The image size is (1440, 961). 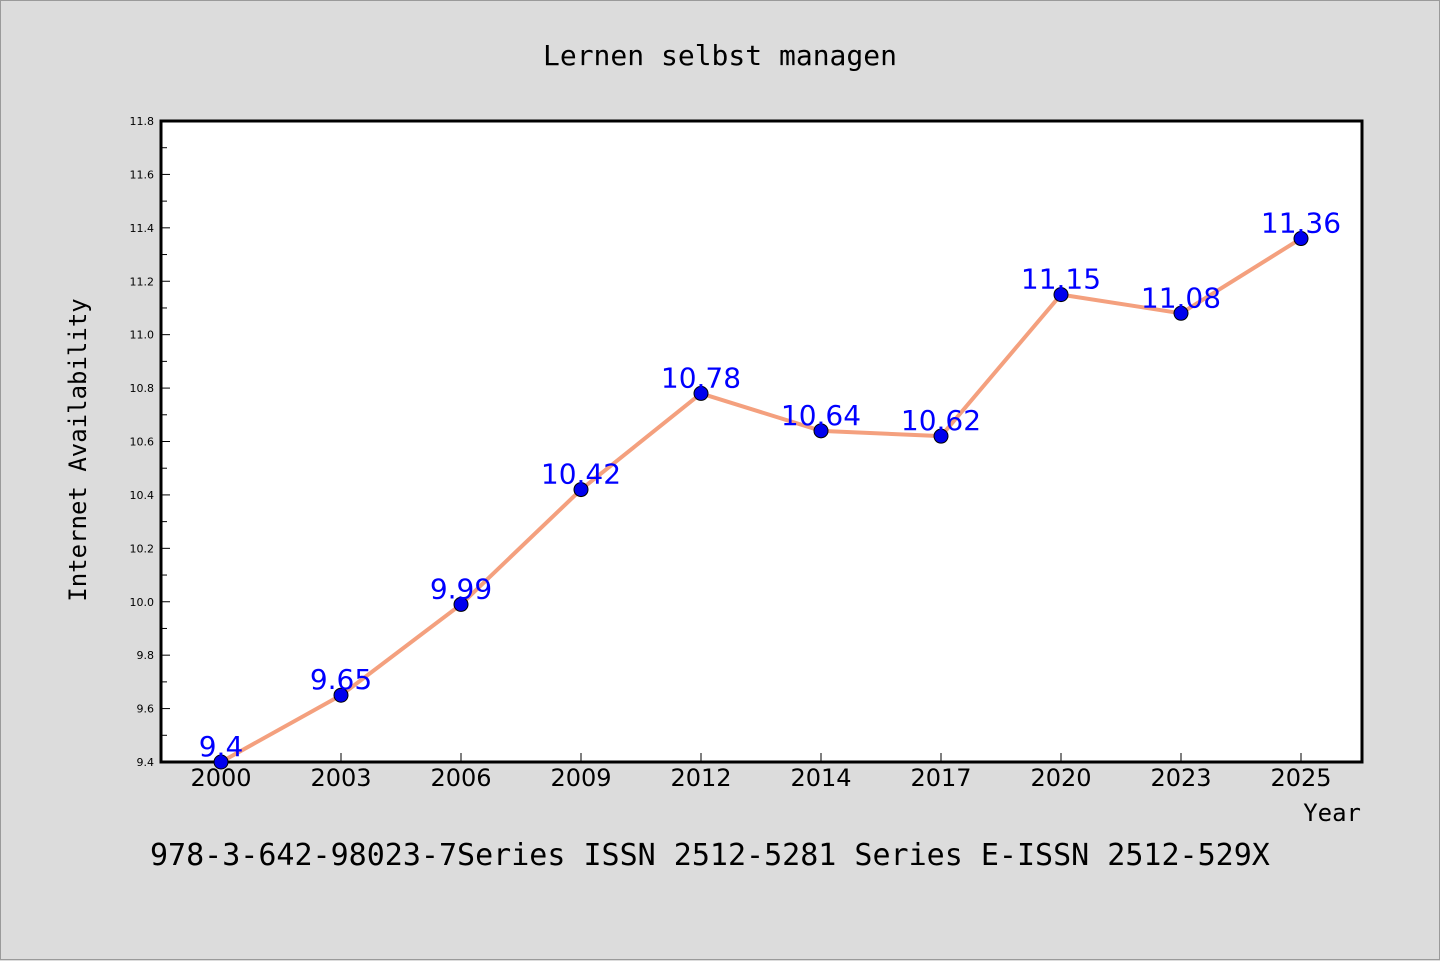 I want to click on x-tick-label: 2006, so click(x=460, y=778).